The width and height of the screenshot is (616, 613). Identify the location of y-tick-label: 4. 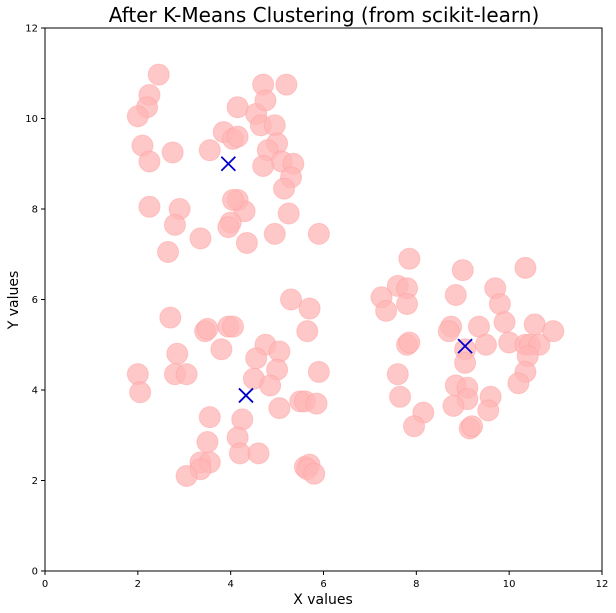
(35, 391).